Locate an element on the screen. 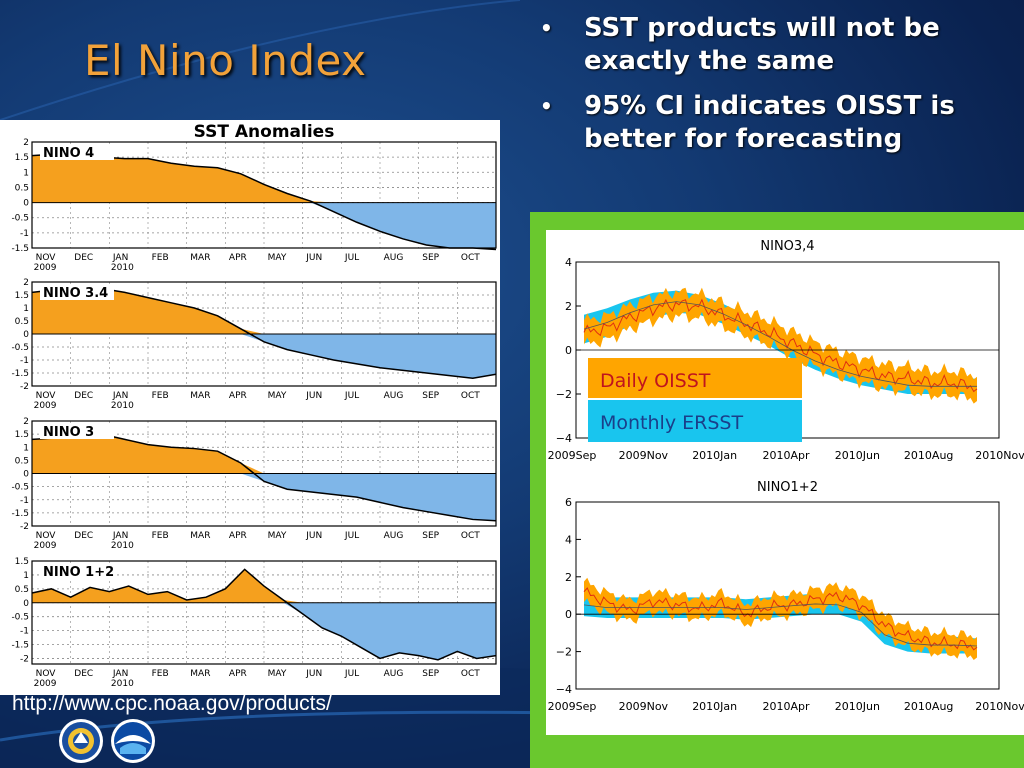 The height and width of the screenshot is (768, 1024). anomaly-line is located at coordinates (264, 614).